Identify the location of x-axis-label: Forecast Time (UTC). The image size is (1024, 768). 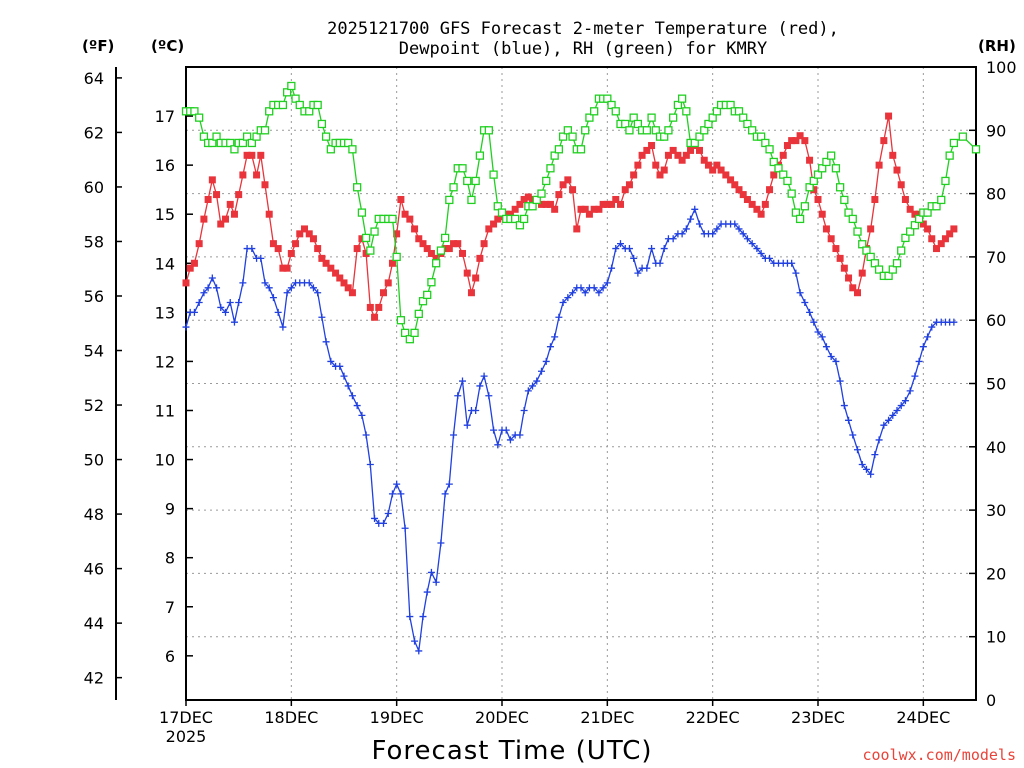
(511, 751).